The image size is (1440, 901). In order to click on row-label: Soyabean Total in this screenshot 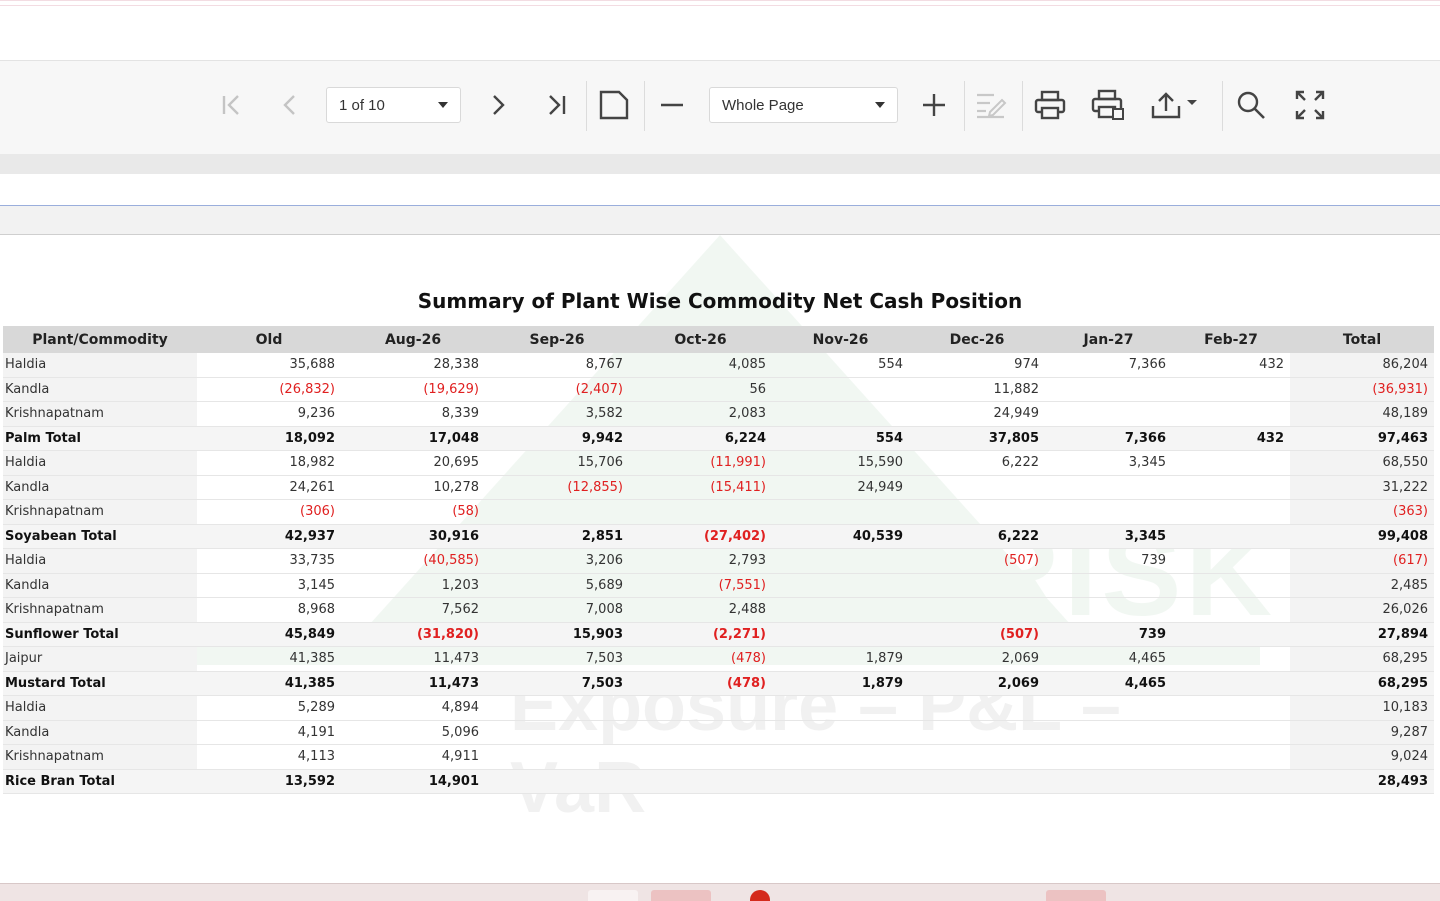, I will do `click(100, 536)`.